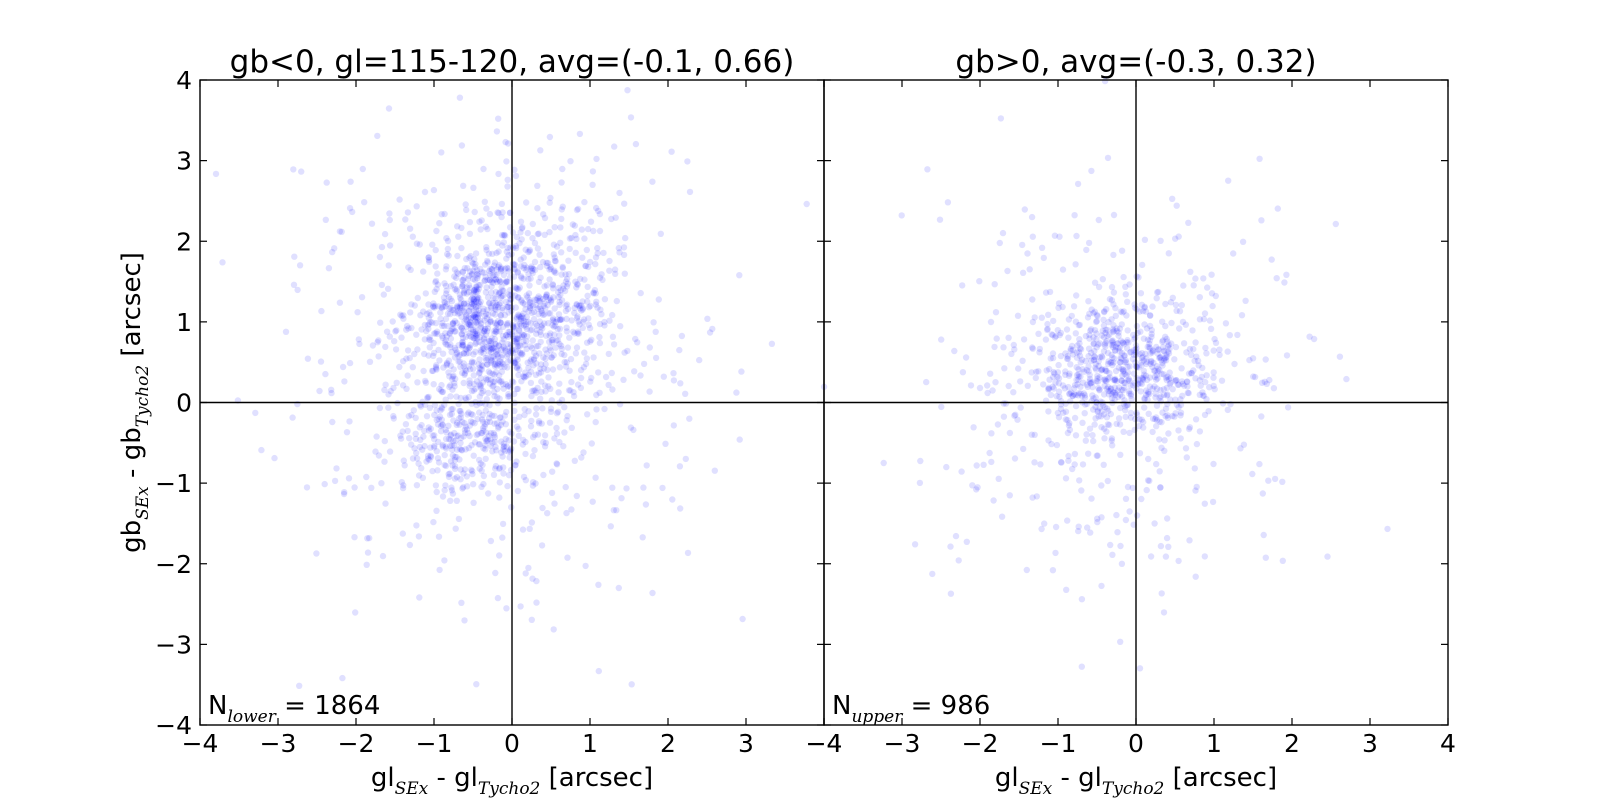 The width and height of the screenshot is (1600, 800). Describe the element at coordinates (824, 743) in the screenshot. I see `x-tick-label: −4` at that location.